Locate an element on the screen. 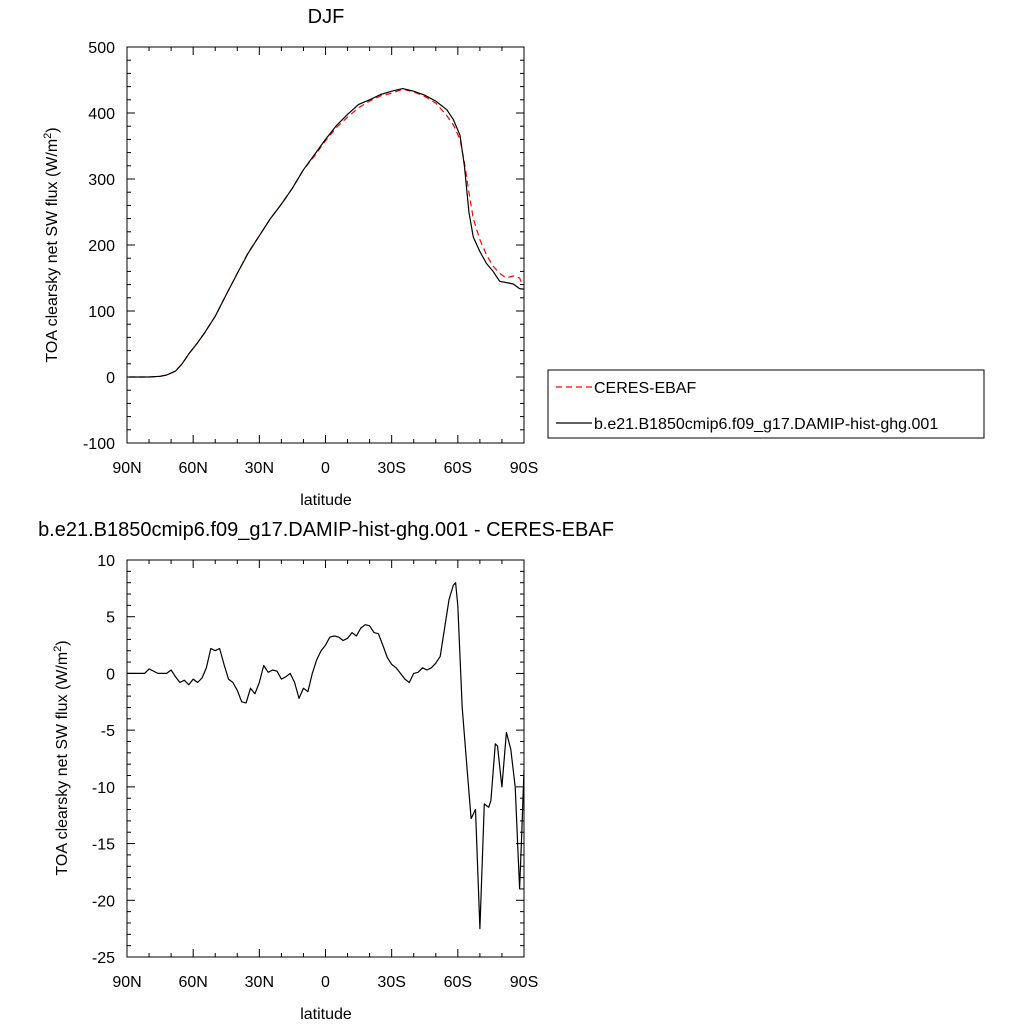  top-y-tick-label: 400 is located at coordinates (101, 114).